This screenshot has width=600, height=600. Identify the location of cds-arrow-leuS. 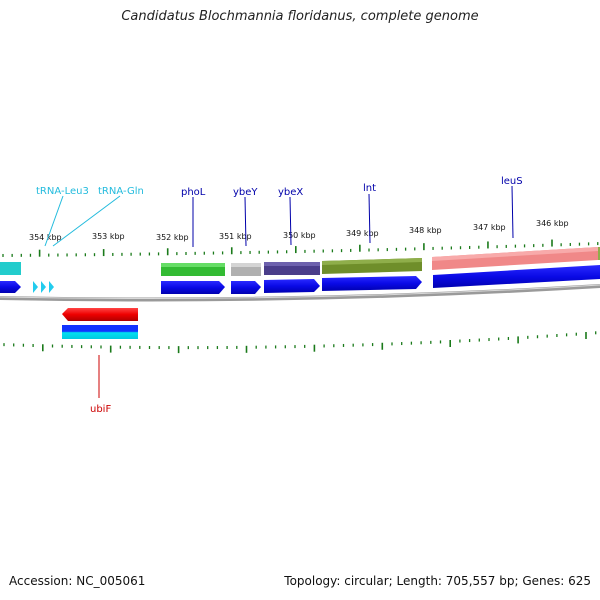
(516, 276).